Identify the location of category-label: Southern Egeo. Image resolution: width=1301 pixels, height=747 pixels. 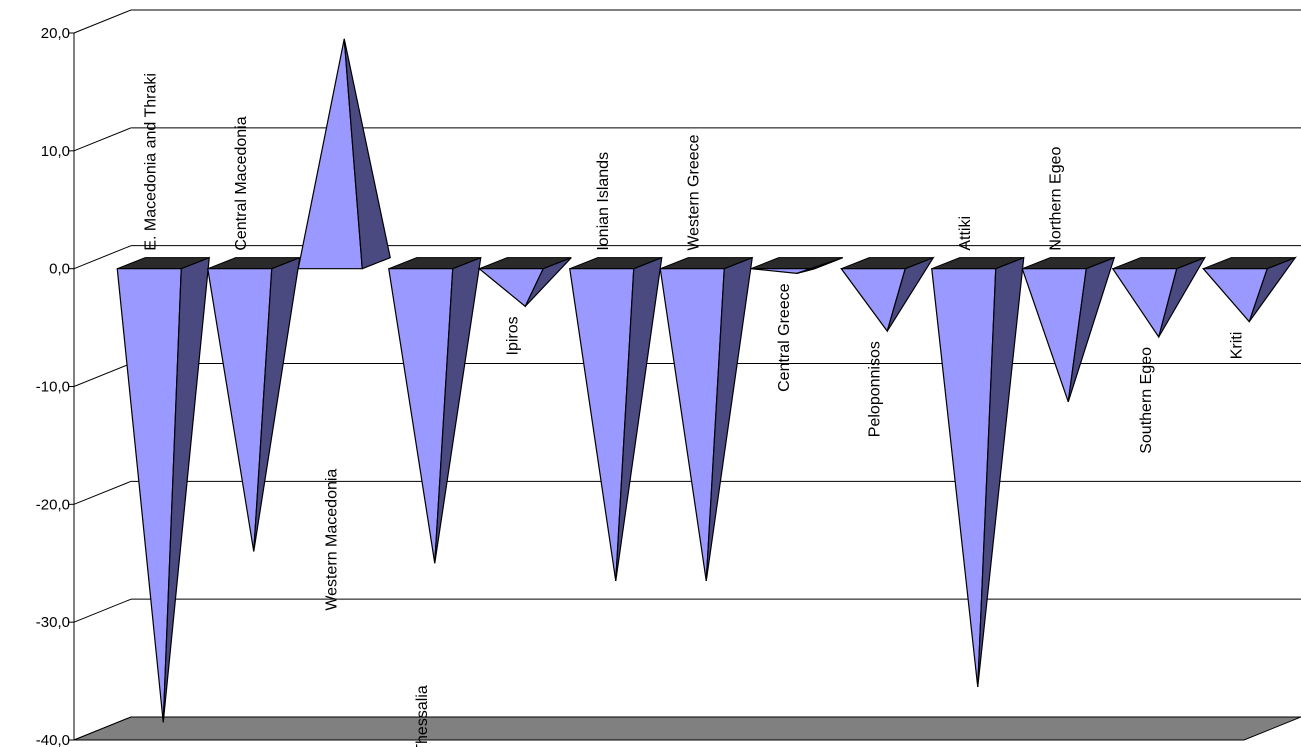
(1146, 400).